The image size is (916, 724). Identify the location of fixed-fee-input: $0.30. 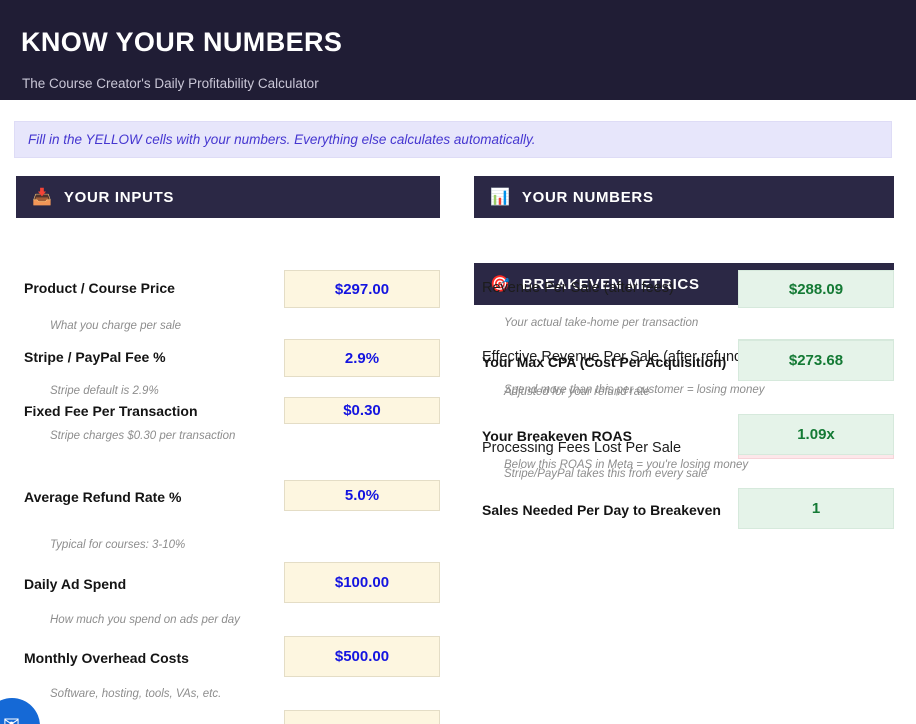
(362, 410).